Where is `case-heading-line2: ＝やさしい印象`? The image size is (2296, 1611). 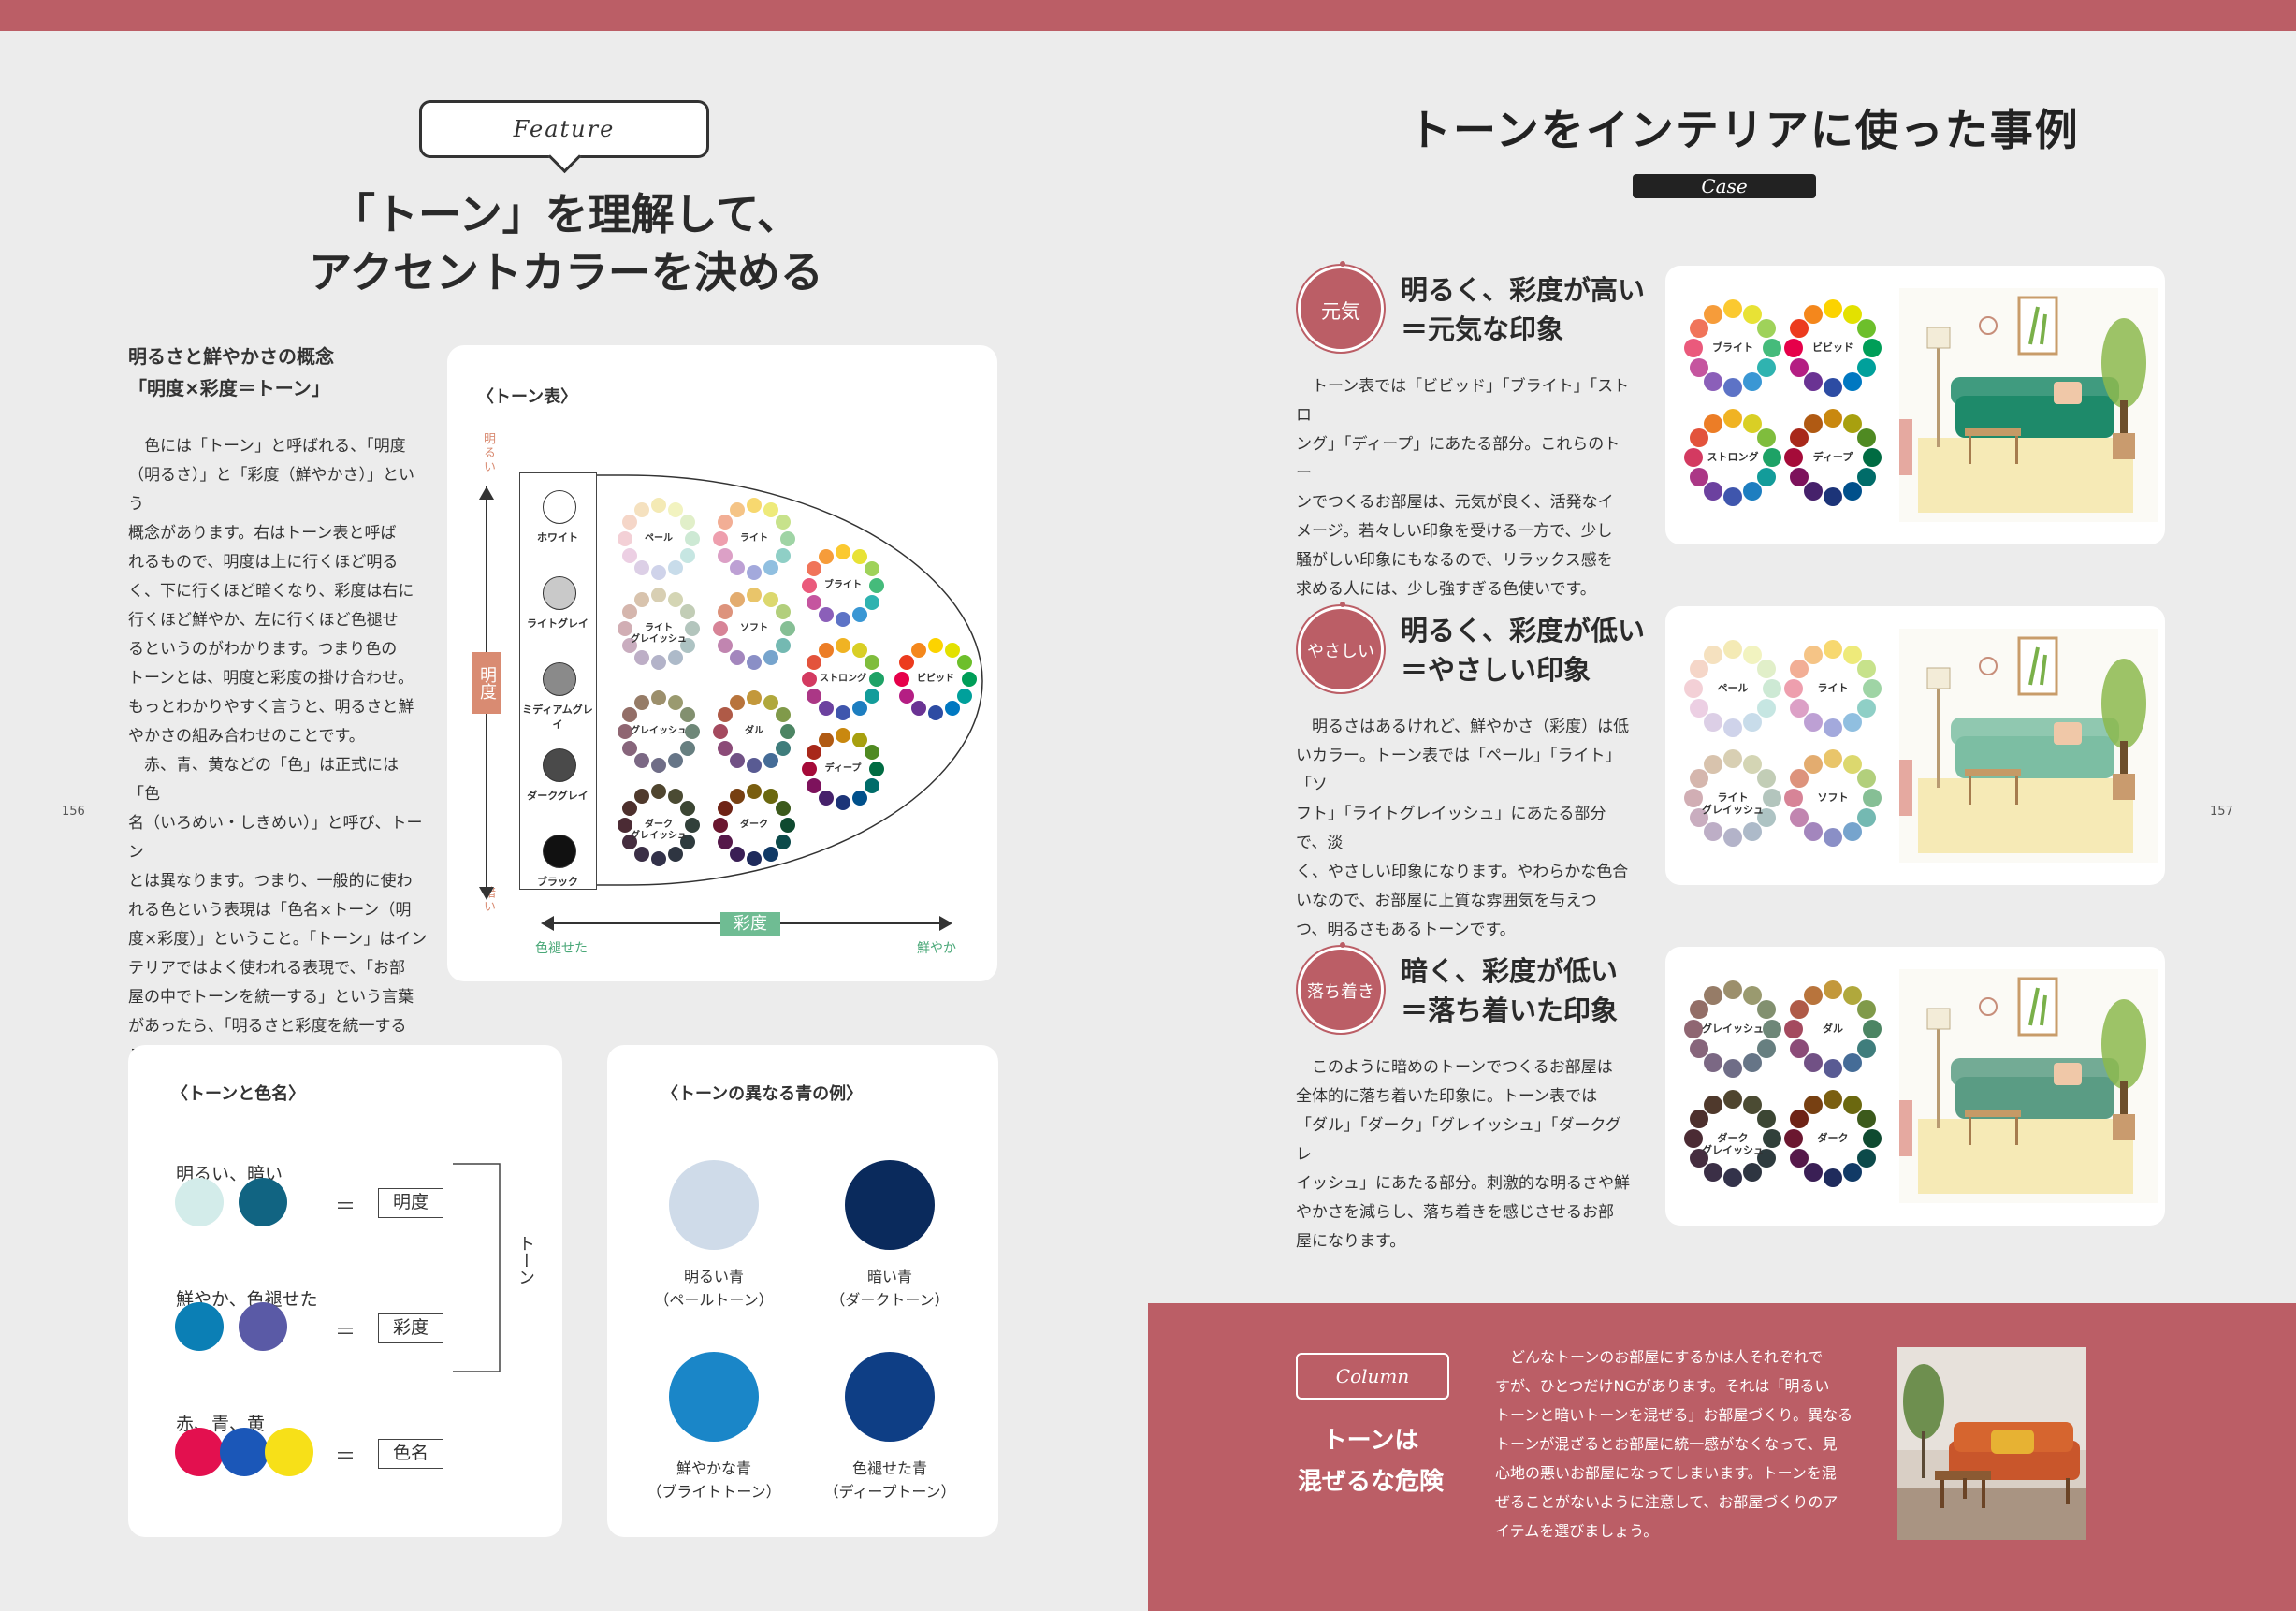
case-heading-line2: ＝やさしい印象 is located at coordinates (1496, 670).